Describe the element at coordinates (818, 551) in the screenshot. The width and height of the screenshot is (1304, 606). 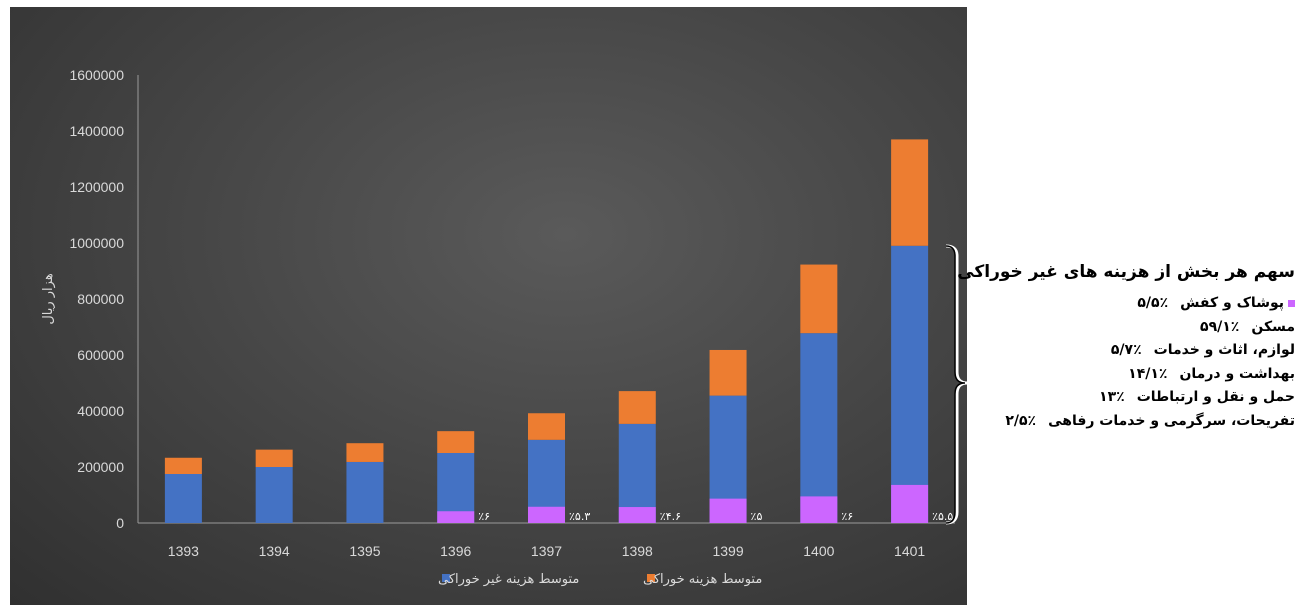
I see `x-tick-label: 1400` at that location.